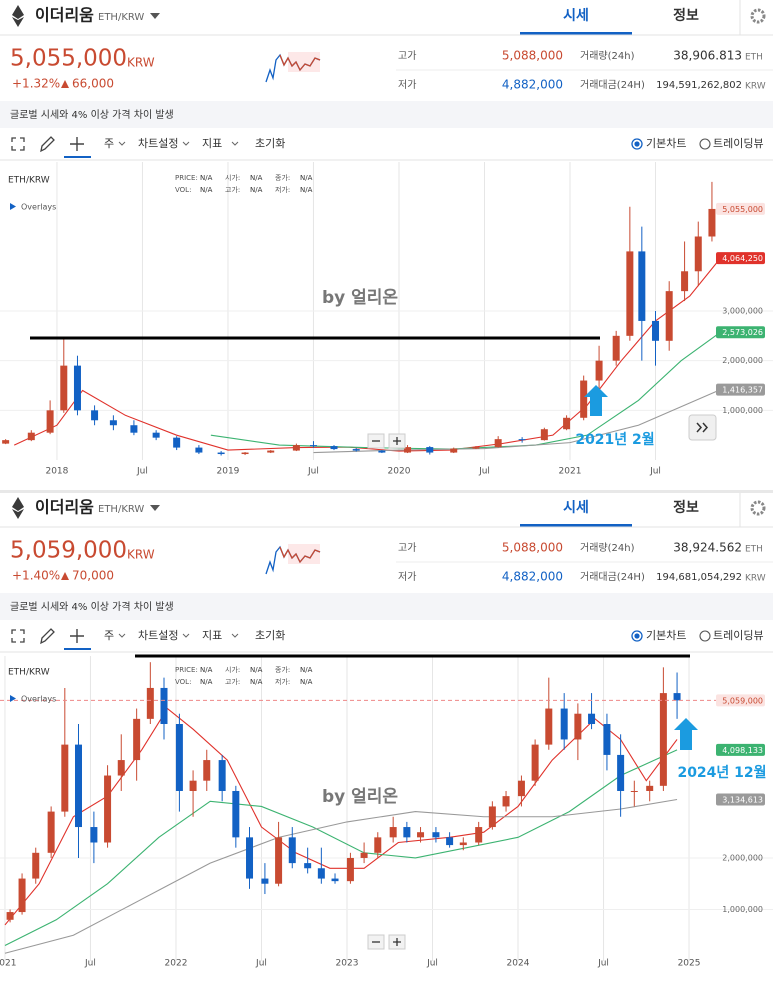 This screenshot has width=773, height=1002. What do you see at coordinates (29, 673) in the screenshot?
I see `chart-pair: ETH/KRW` at bounding box center [29, 673].